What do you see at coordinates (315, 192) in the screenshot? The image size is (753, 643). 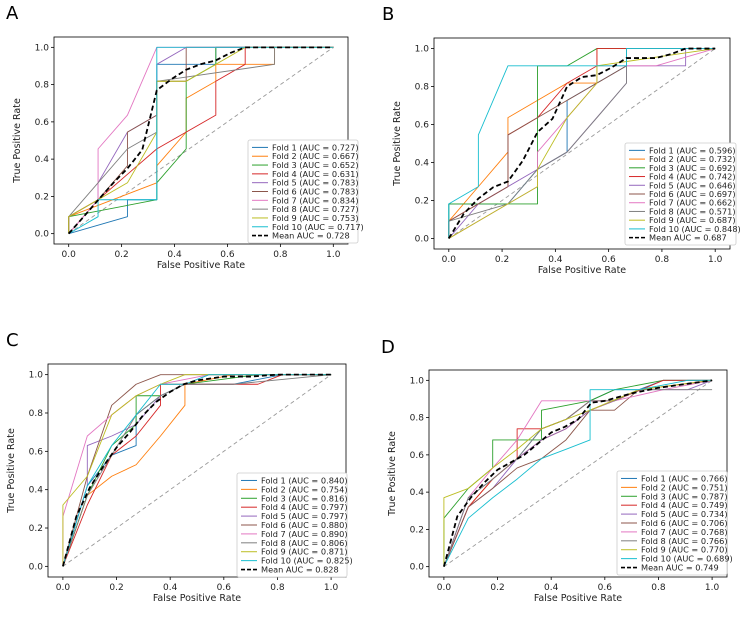 I see `legend-entry: Fold 6 (AUC = 0.783)` at bounding box center [315, 192].